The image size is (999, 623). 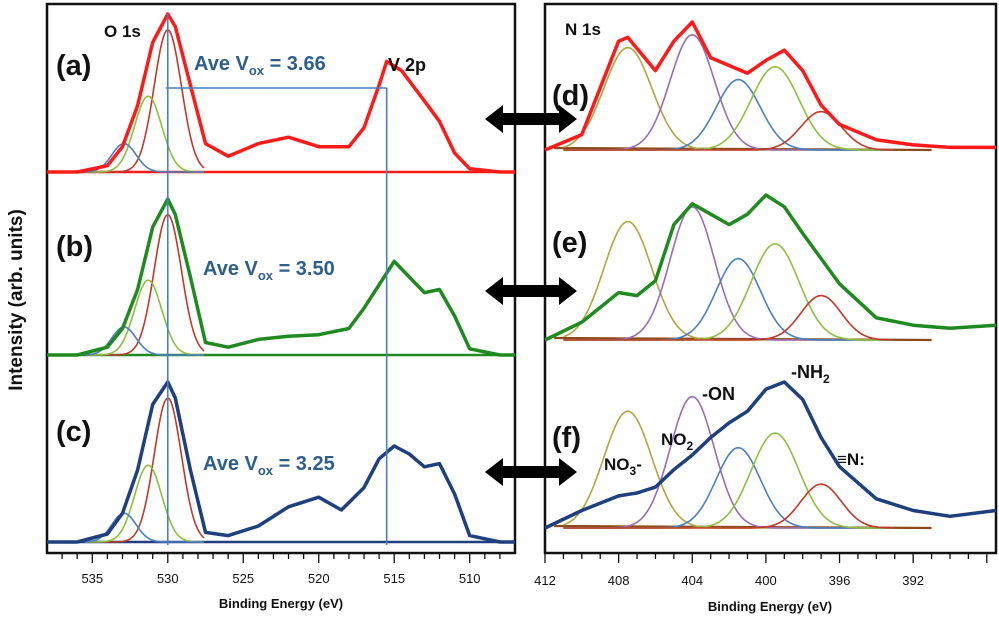 I want to click on ave-vox-a: Ave Vox = 3.66, so click(x=260, y=65).